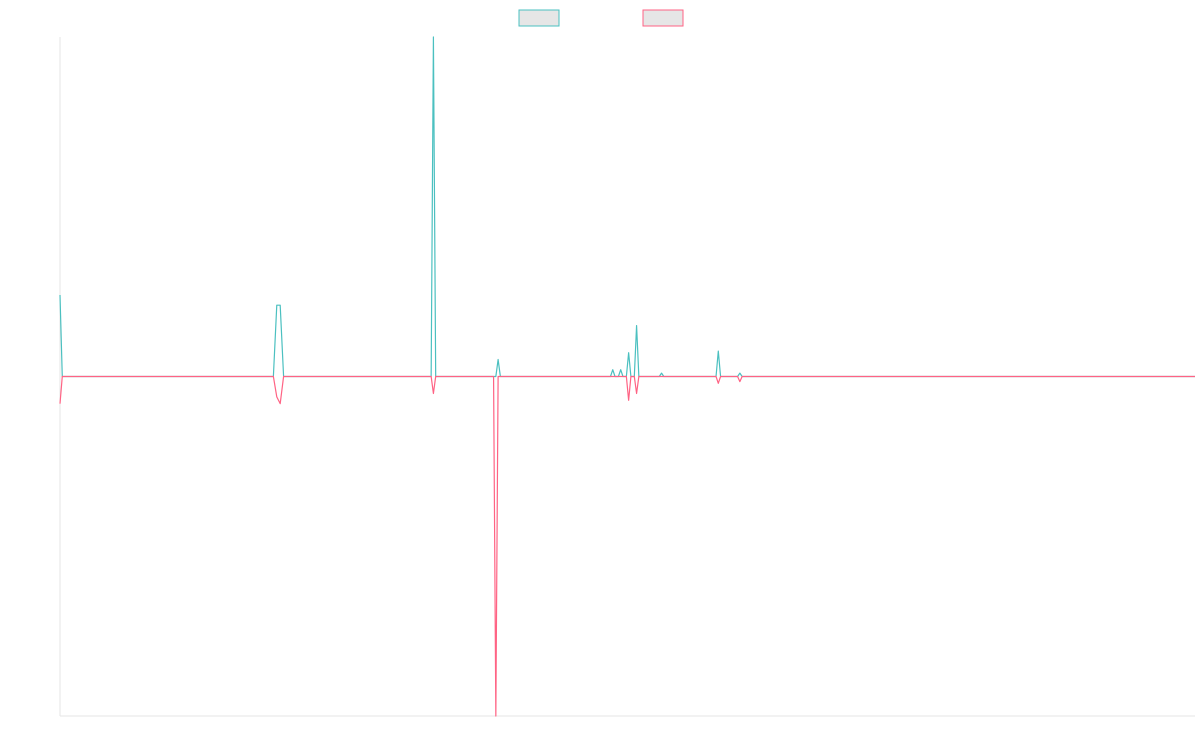 This screenshot has height=750, width=1200. I want to click on legend, so click(601, 18).